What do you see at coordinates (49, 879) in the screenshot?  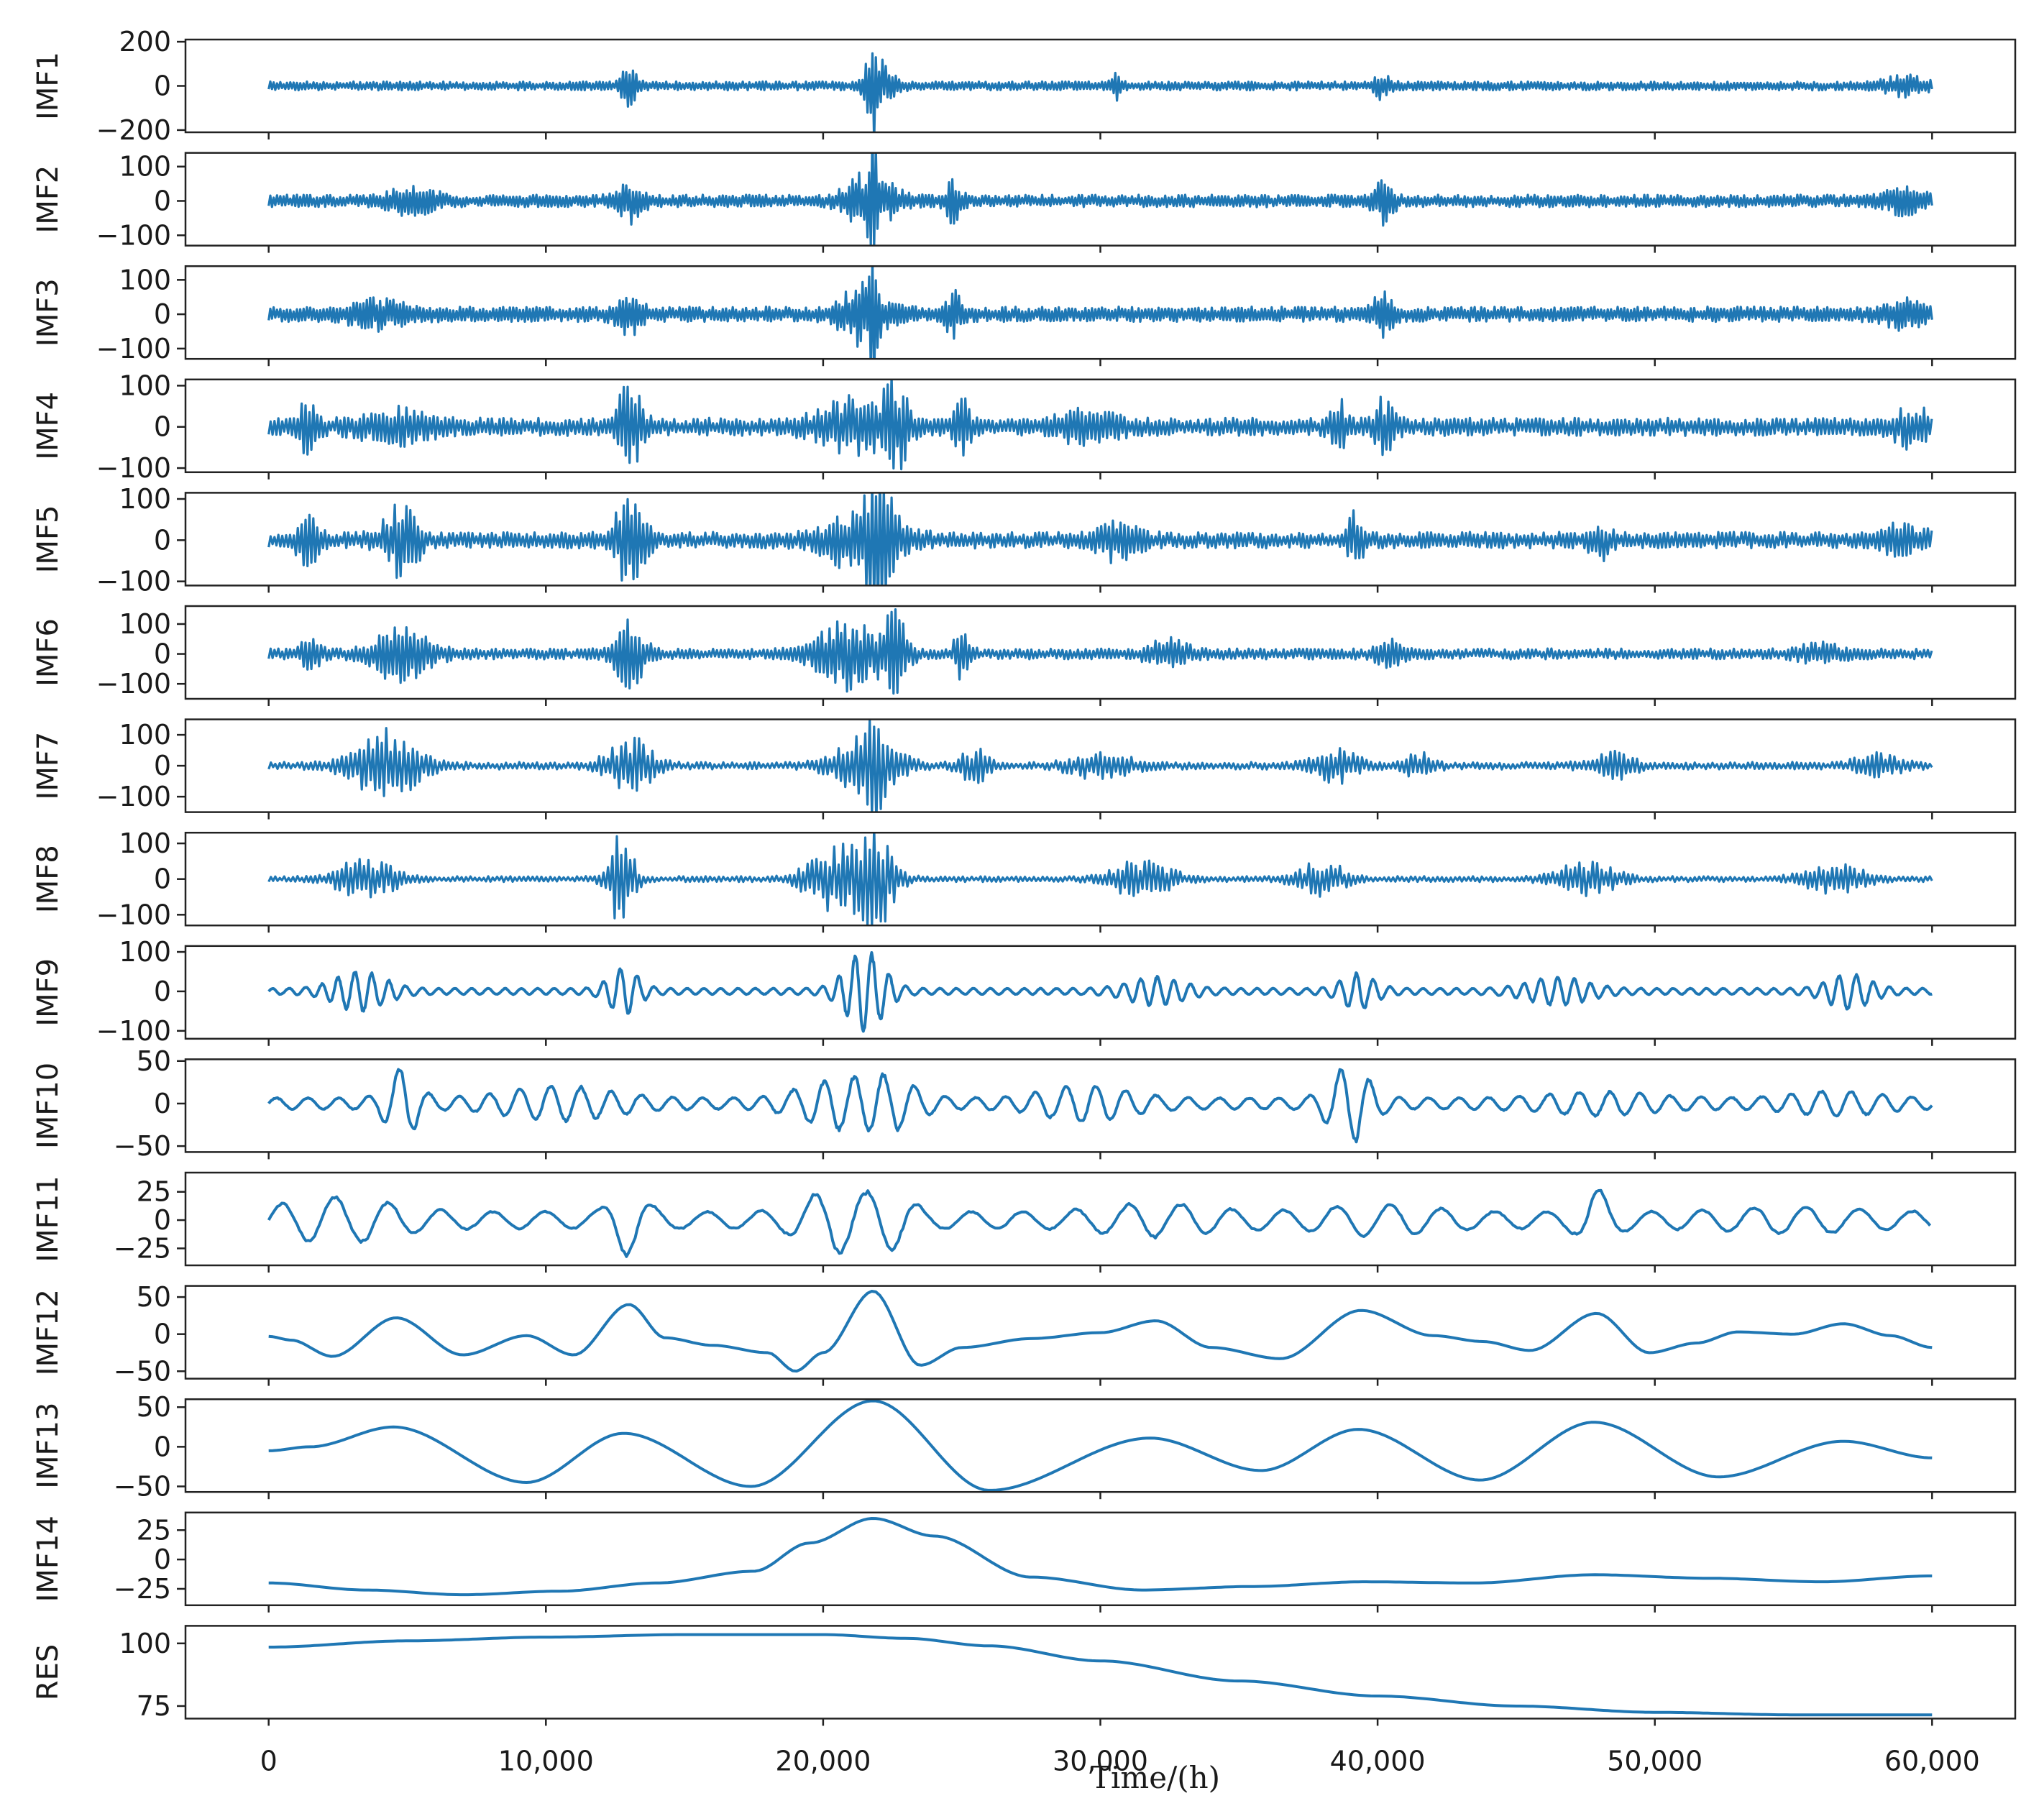 I see `y-axis-label-imf8: IMF8` at bounding box center [49, 879].